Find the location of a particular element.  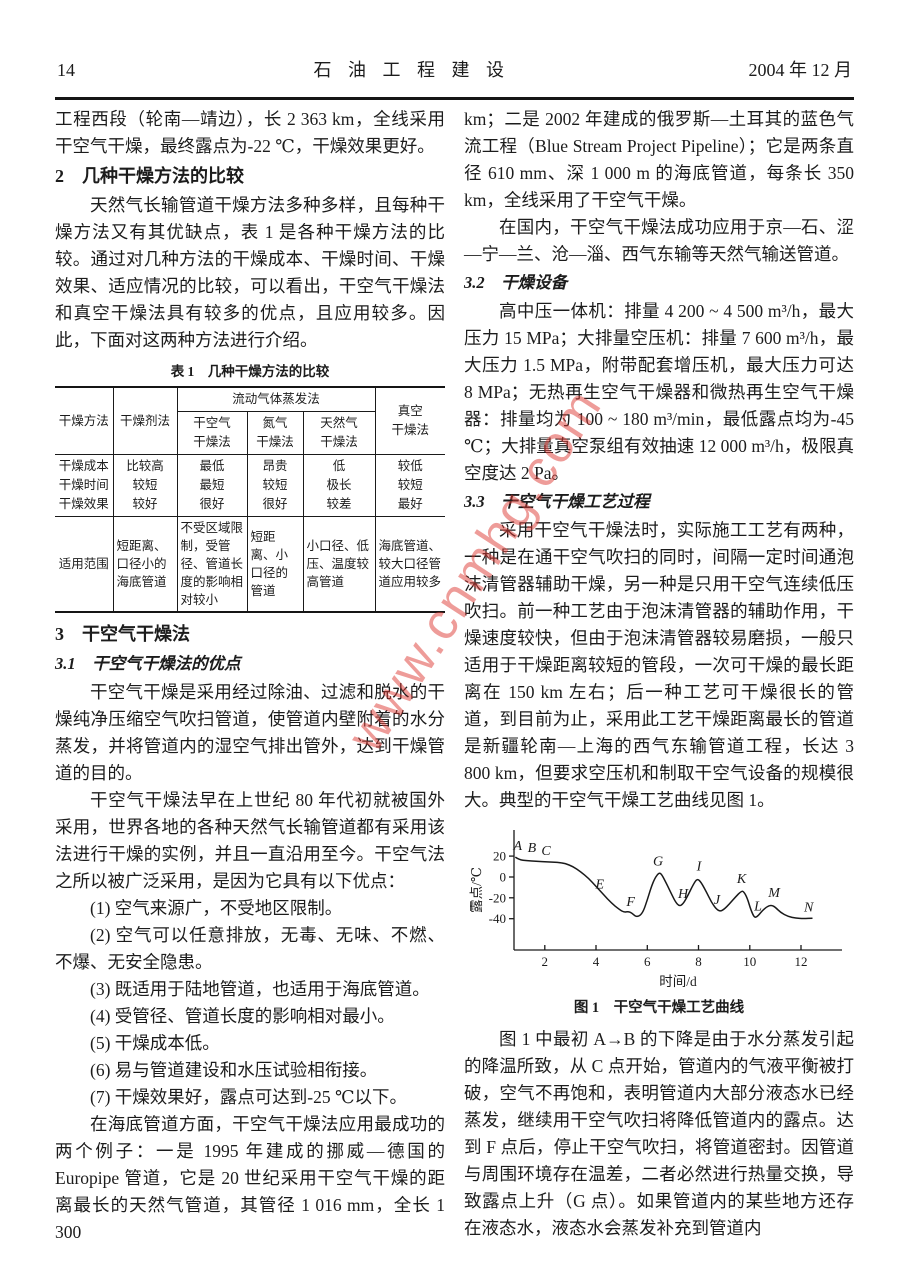

svg-text: 6 is located at coordinates (647, 961).